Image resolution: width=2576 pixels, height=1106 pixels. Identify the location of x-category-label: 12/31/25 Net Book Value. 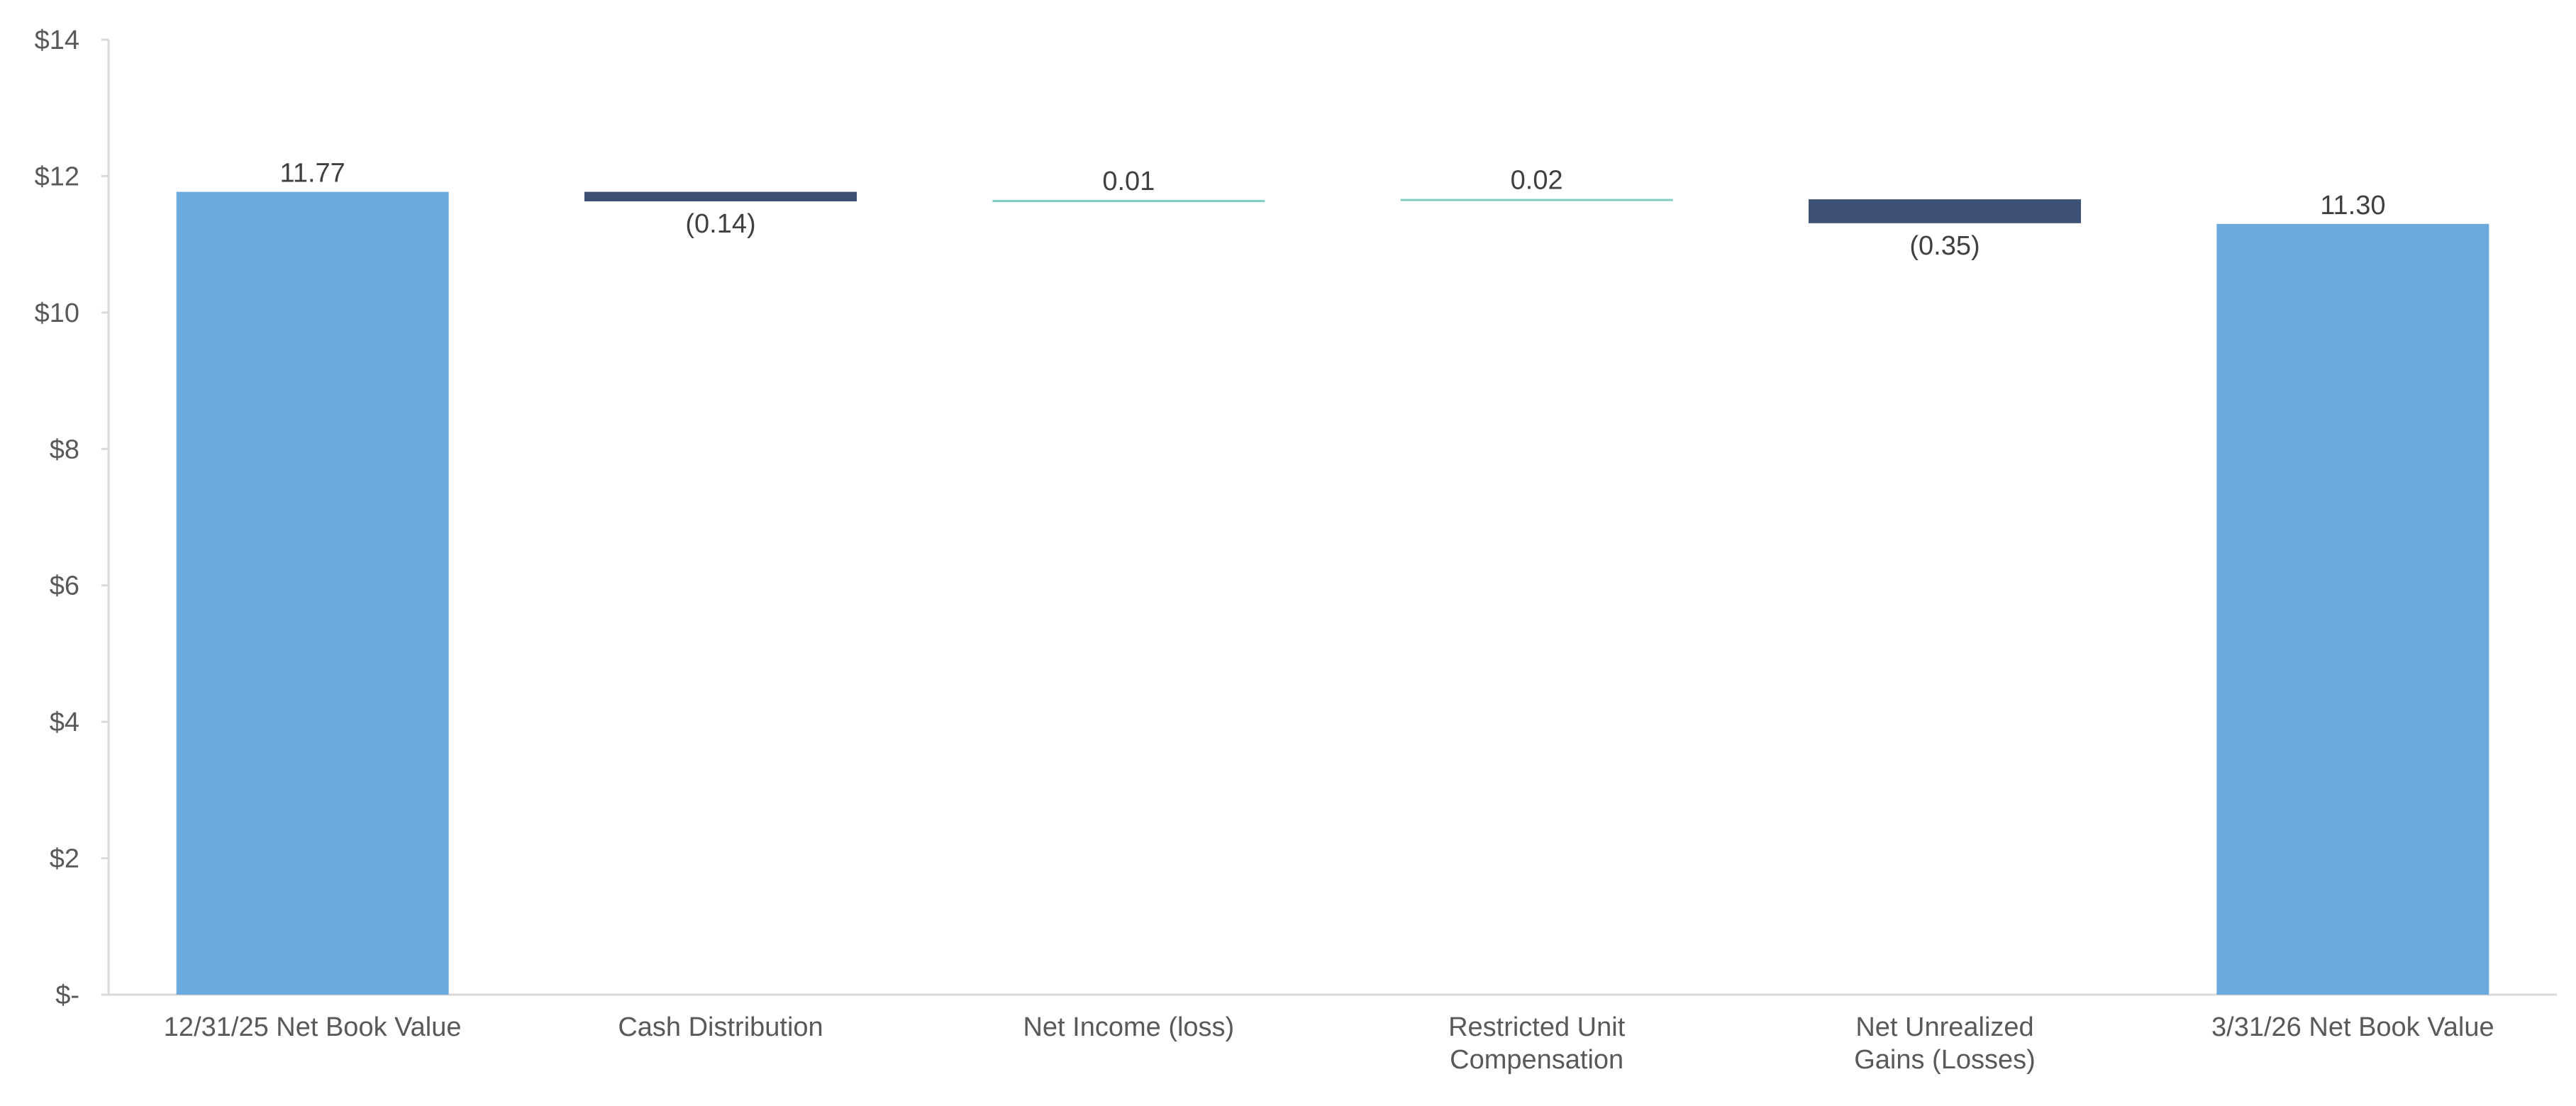
(313, 1027).